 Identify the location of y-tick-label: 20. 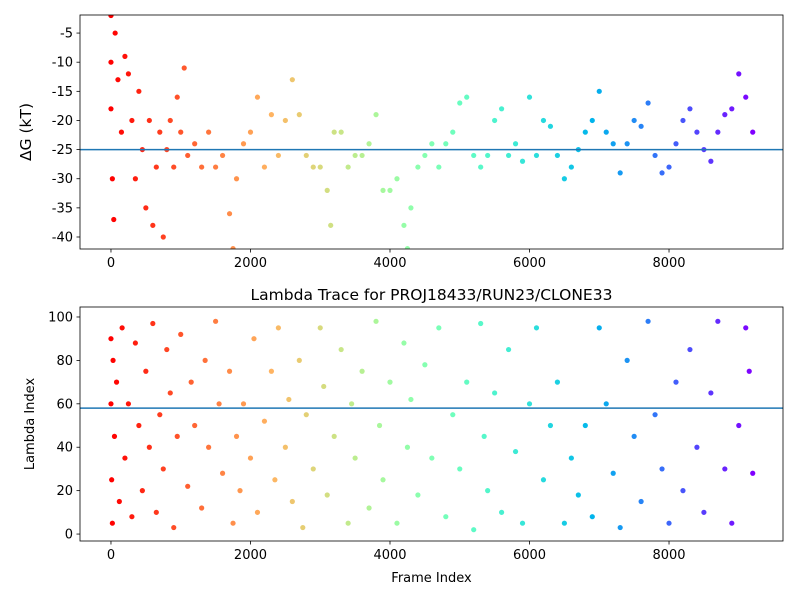
(64, 491).